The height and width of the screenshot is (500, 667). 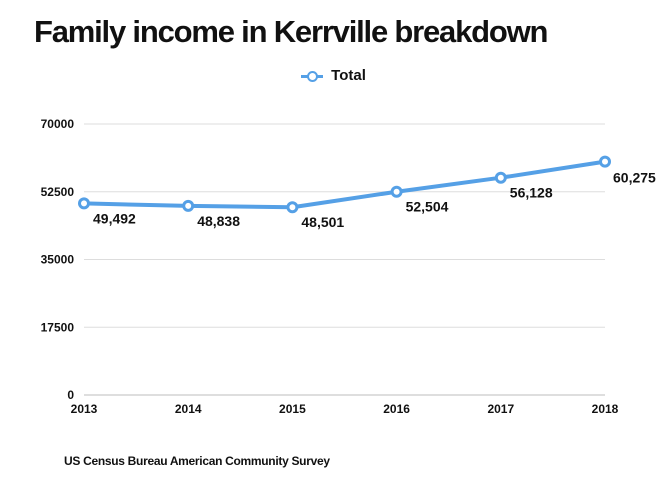 I want to click on y-tick-label: 52500, so click(x=58, y=192).